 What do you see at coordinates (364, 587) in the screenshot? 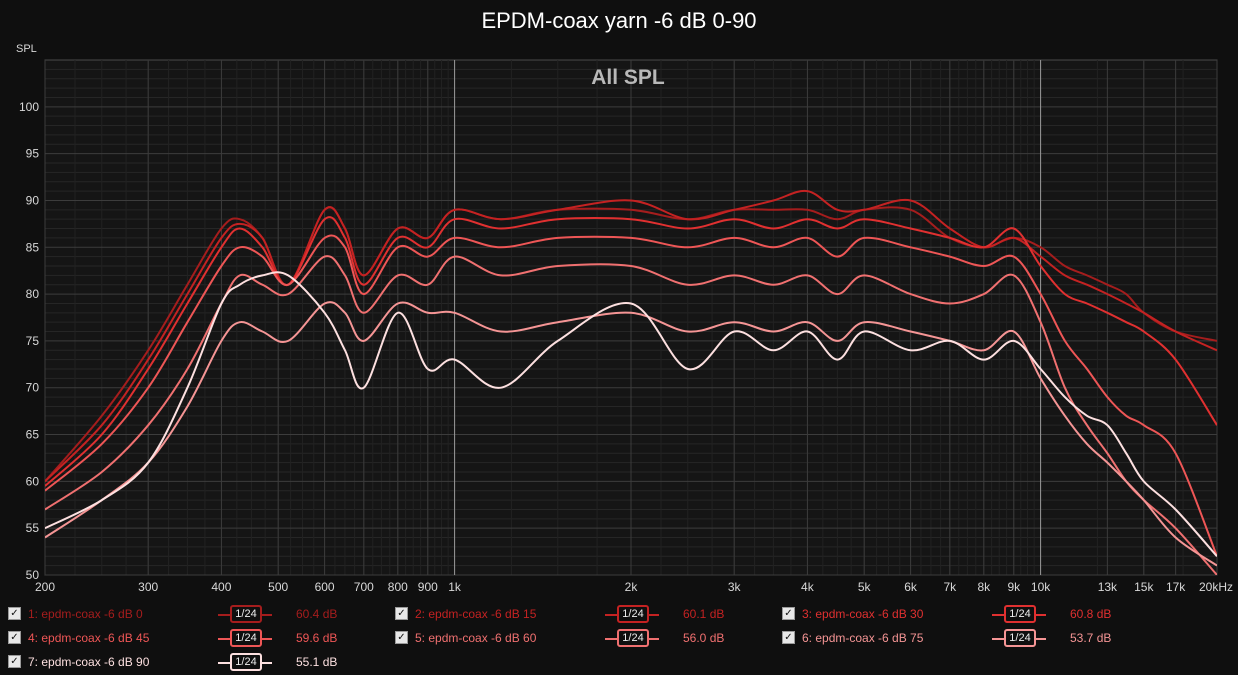
I see `x-tick-label: 700` at bounding box center [364, 587].